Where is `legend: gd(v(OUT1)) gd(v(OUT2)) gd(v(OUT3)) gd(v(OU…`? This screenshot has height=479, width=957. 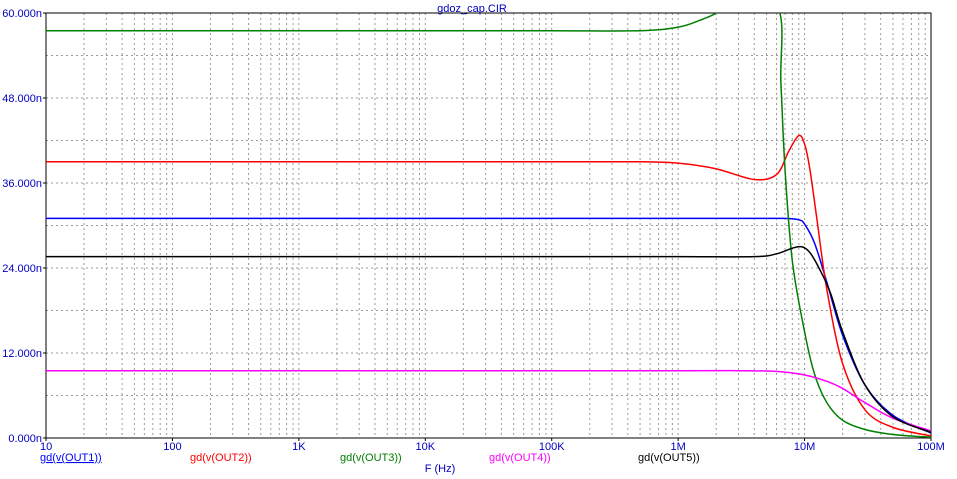
legend: gd(v(OUT1)) gd(v(OUT2)) gd(v(OUT3)) gd(v(OU… is located at coordinates (370, 458).